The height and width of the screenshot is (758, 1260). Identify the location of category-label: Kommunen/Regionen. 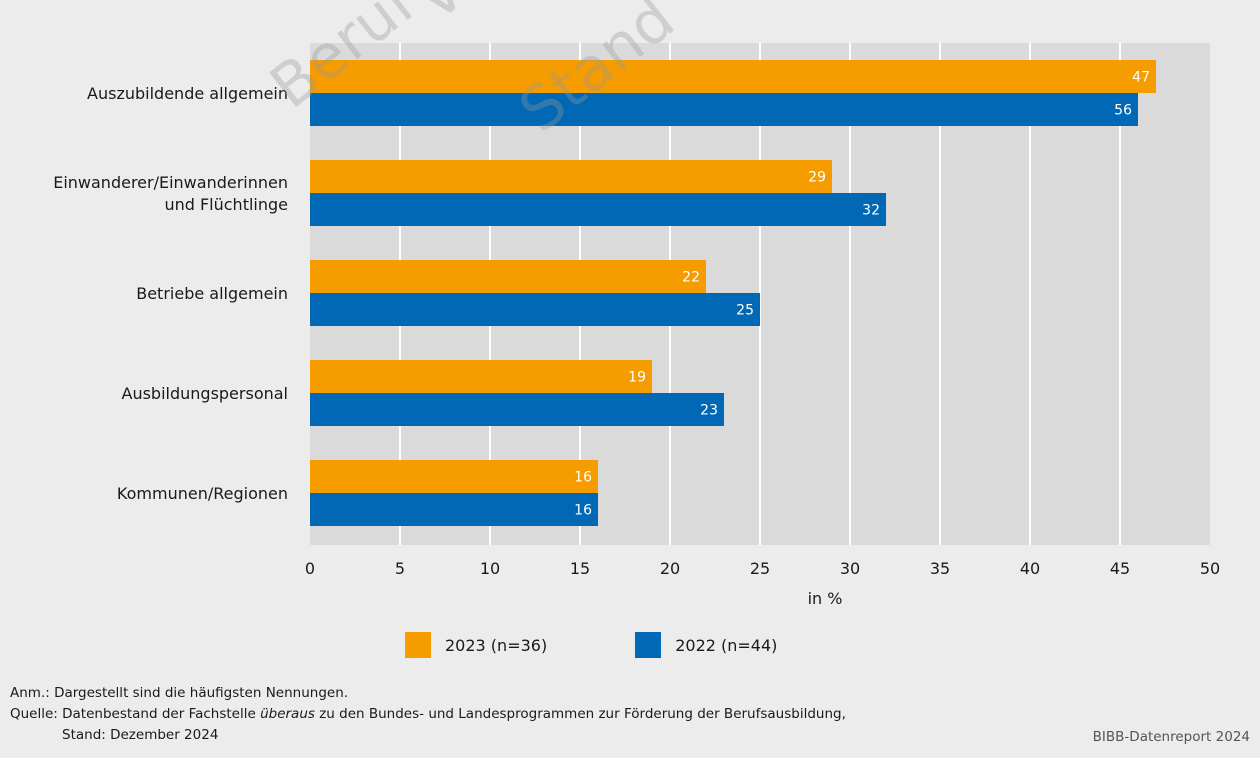
(202, 493).